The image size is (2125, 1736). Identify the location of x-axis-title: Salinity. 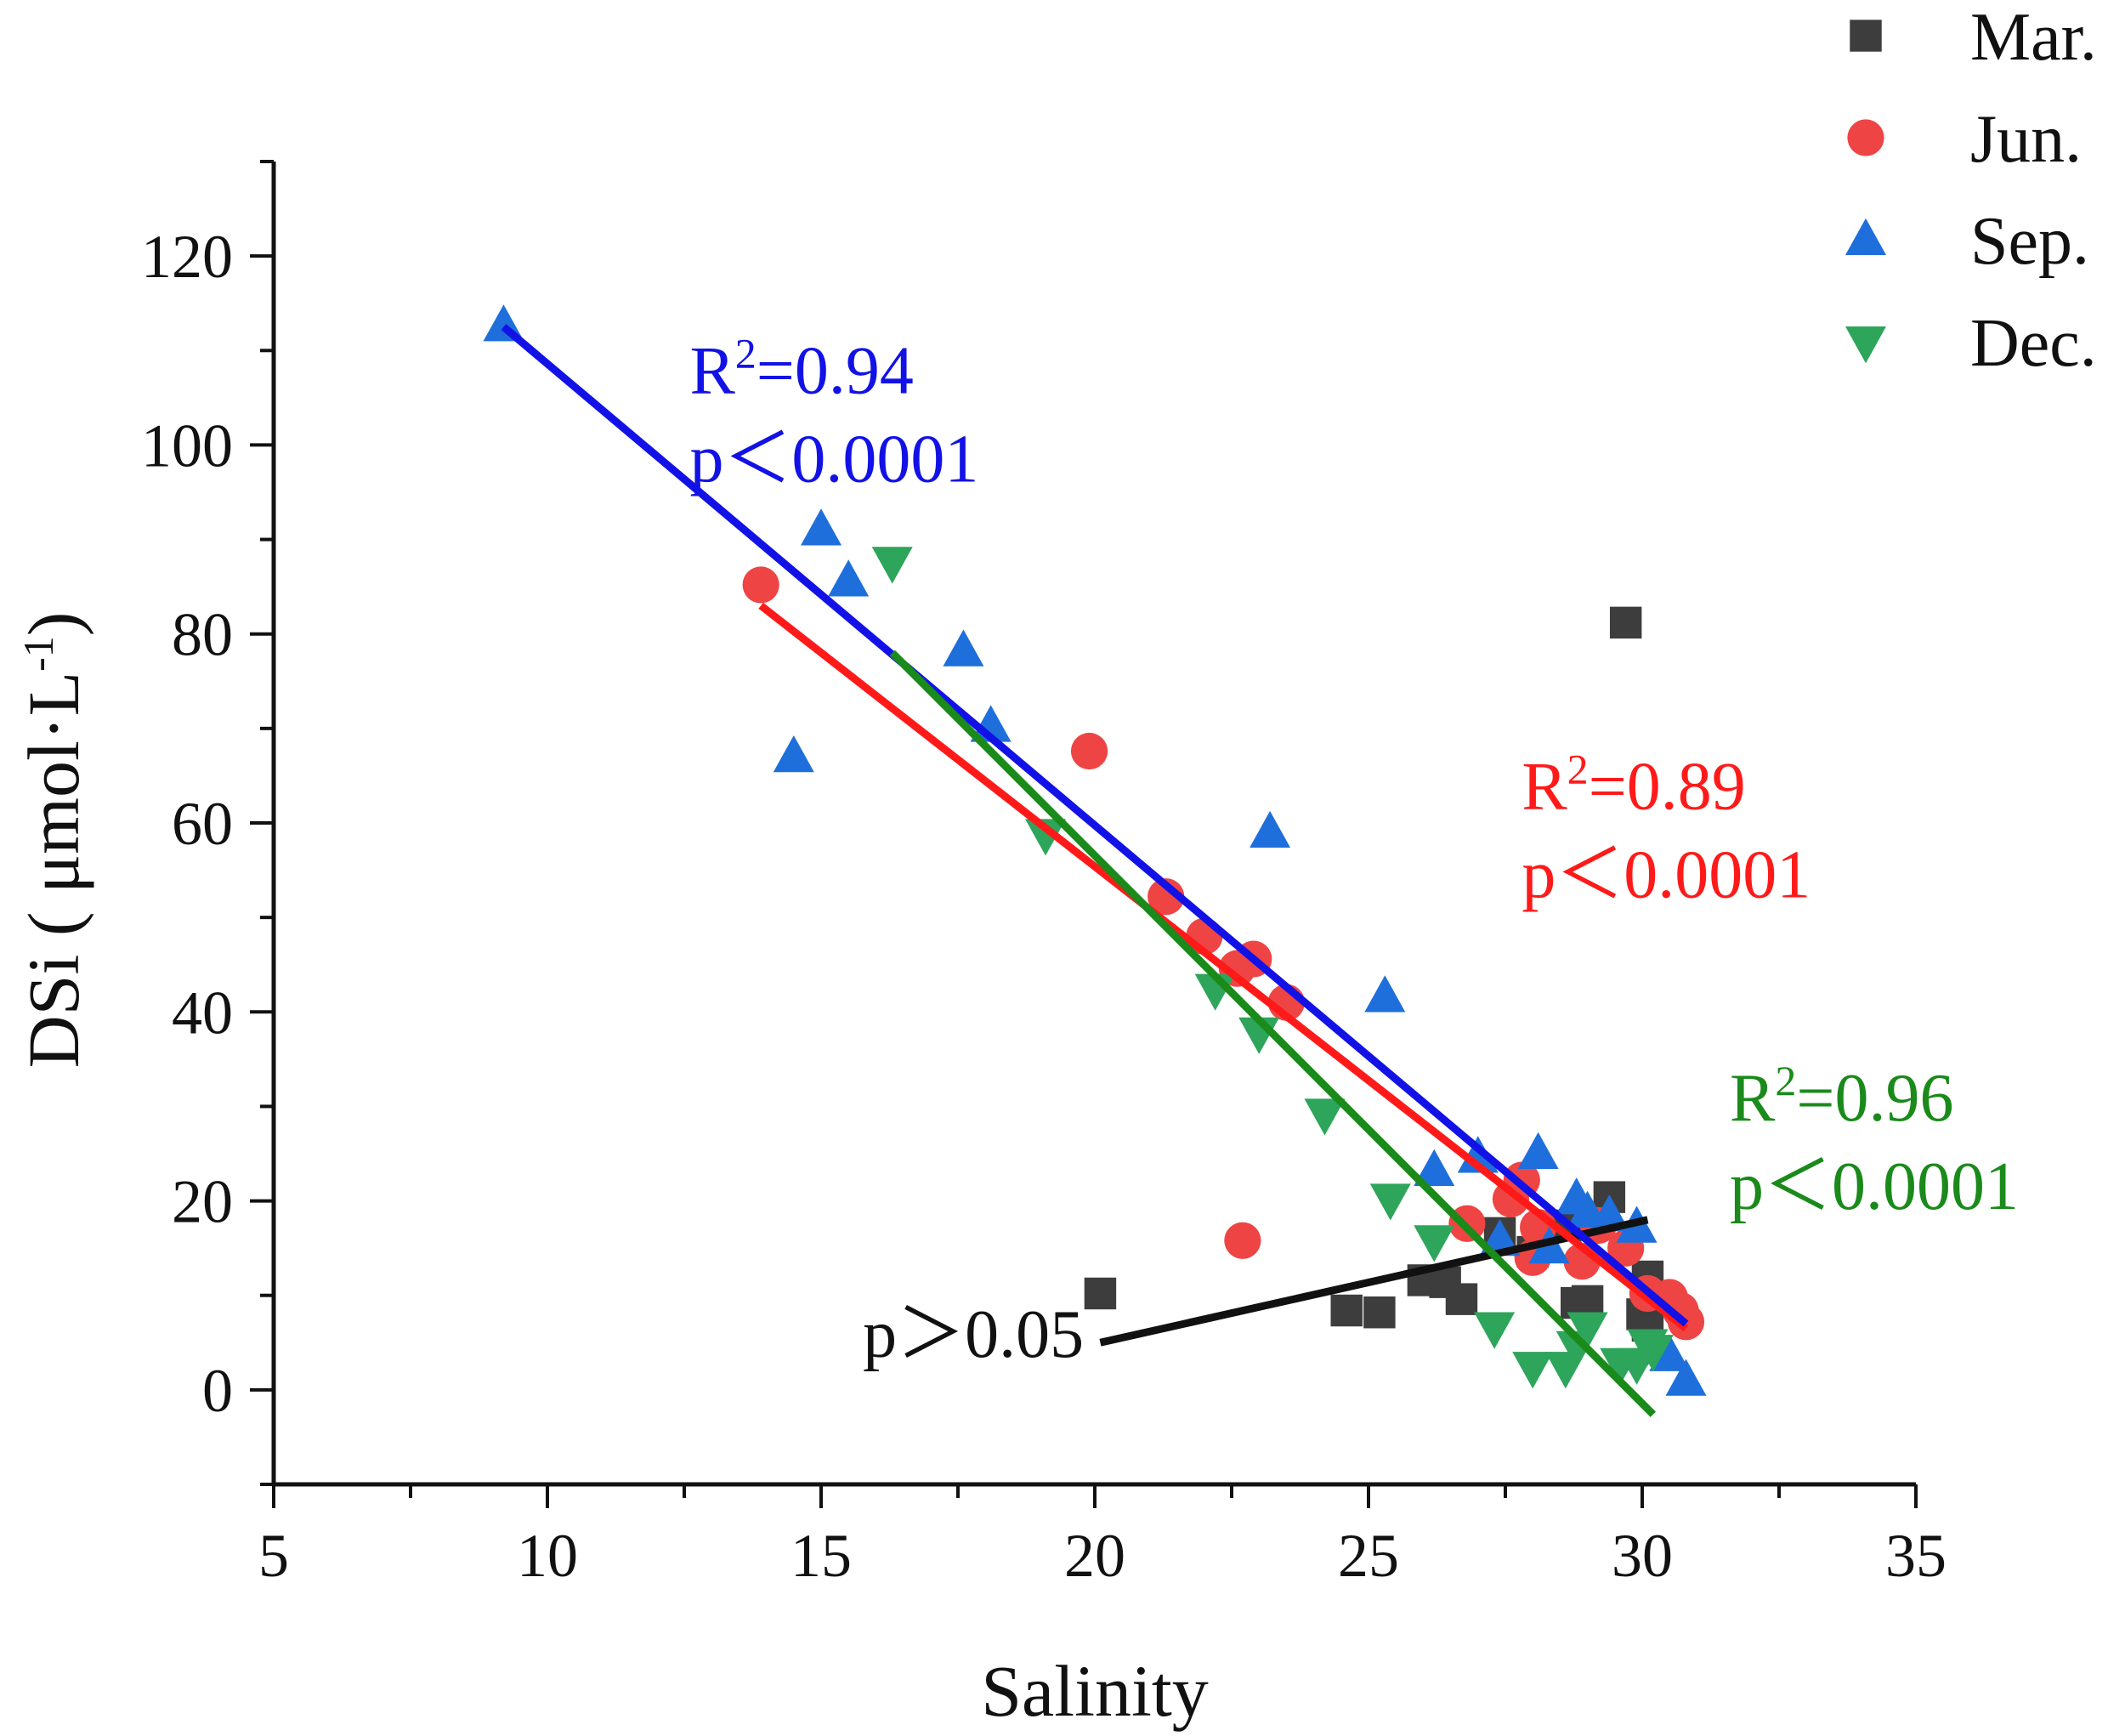
(1095, 1691).